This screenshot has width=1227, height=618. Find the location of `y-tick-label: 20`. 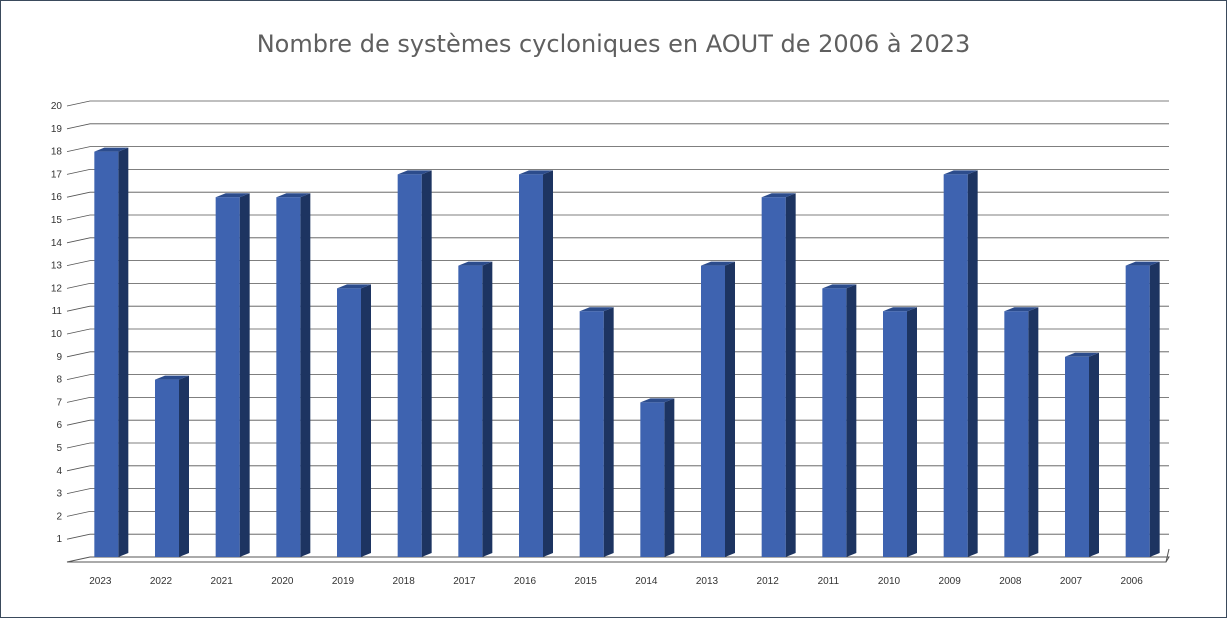

y-tick-label: 20 is located at coordinates (57, 106).